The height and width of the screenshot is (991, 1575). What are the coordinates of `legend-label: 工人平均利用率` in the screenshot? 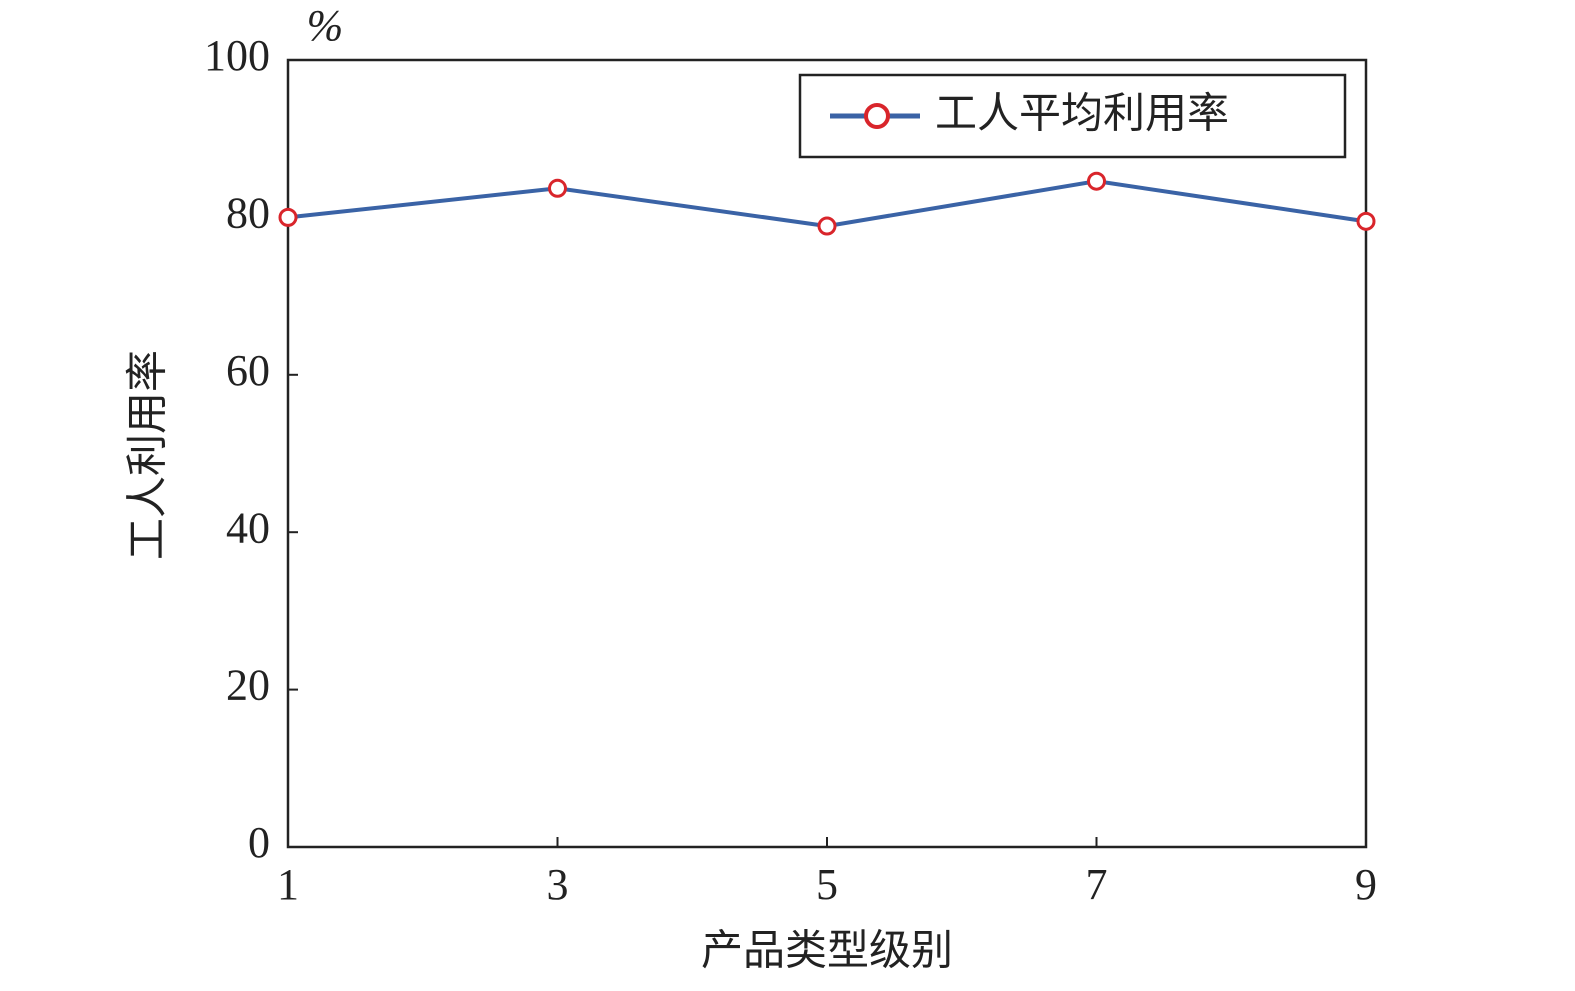 It's located at (1082, 113).